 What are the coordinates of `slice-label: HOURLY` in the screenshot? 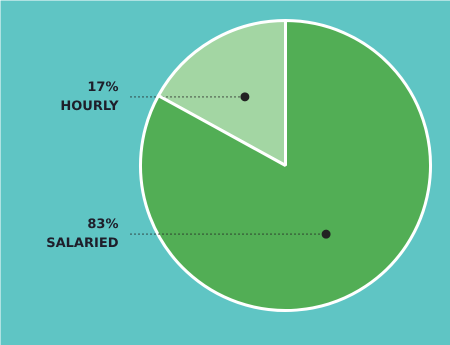 It's located at (90, 106).